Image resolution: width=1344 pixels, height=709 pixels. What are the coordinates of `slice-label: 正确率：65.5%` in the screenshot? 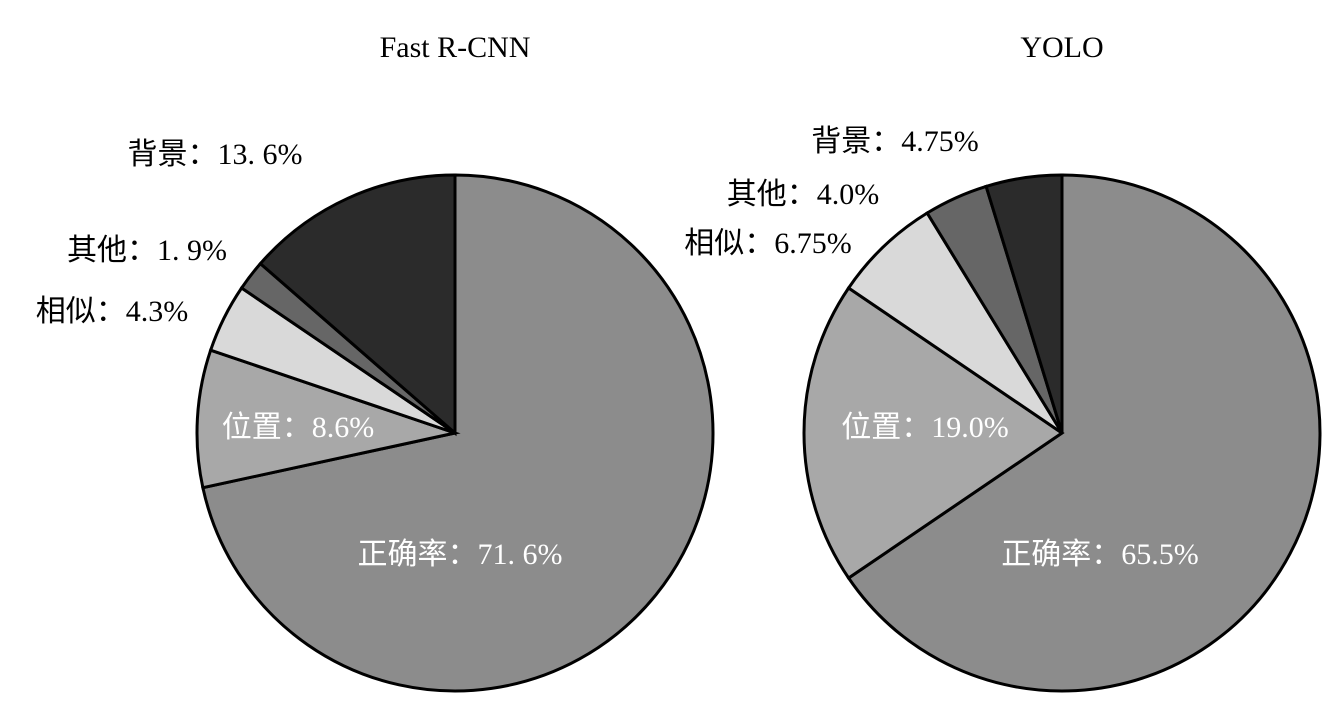 It's located at (1100, 554).